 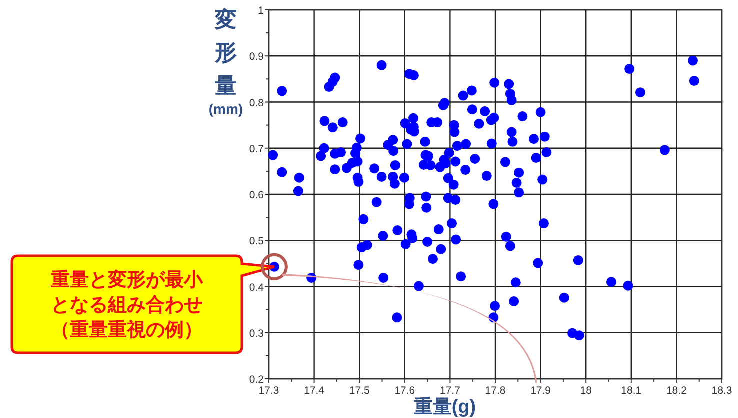 I want to click on x-tick-label: 17.8, so click(x=495, y=391).